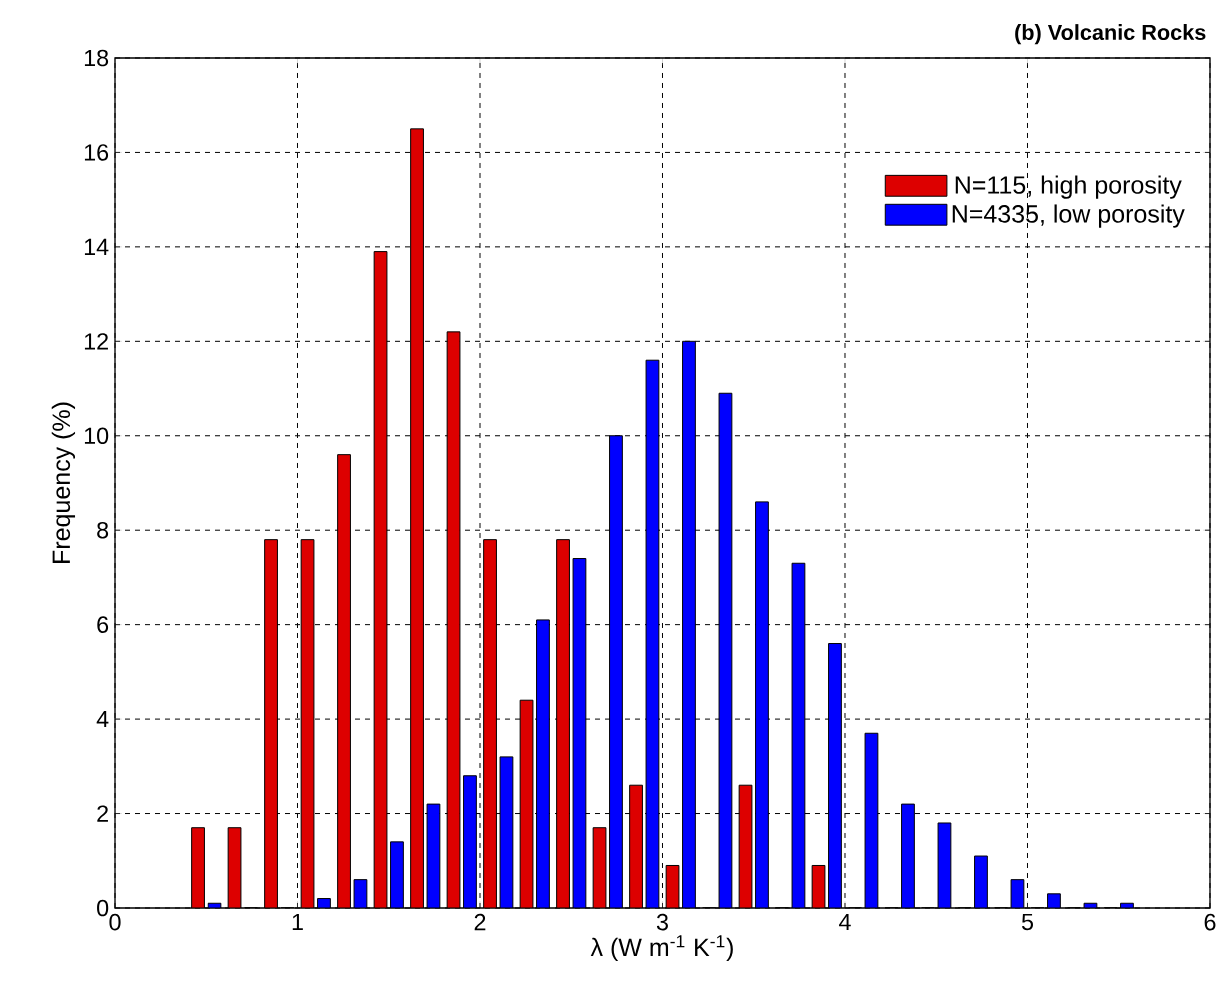 The height and width of the screenshot is (1007, 1228). Describe the element at coordinates (103, 530) in the screenshot. I see `y-tick-label: 8` at that location.